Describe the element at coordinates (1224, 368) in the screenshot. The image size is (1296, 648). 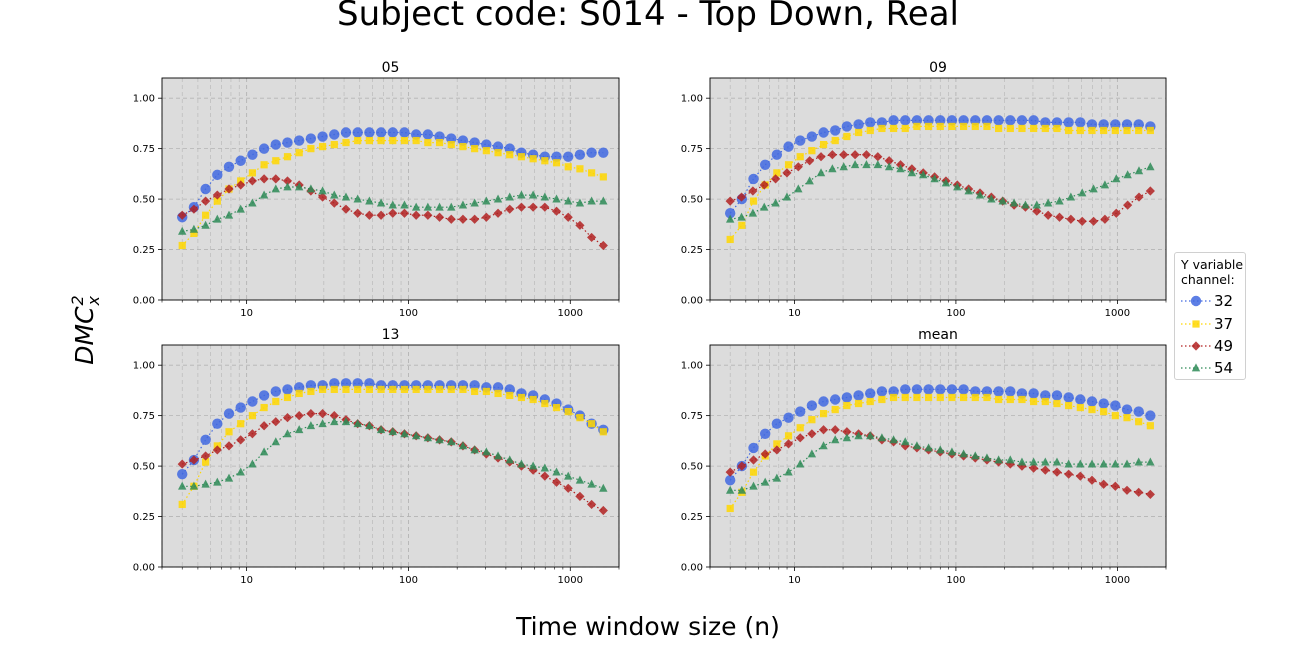
I see `legend-label-54: 54` at that location.